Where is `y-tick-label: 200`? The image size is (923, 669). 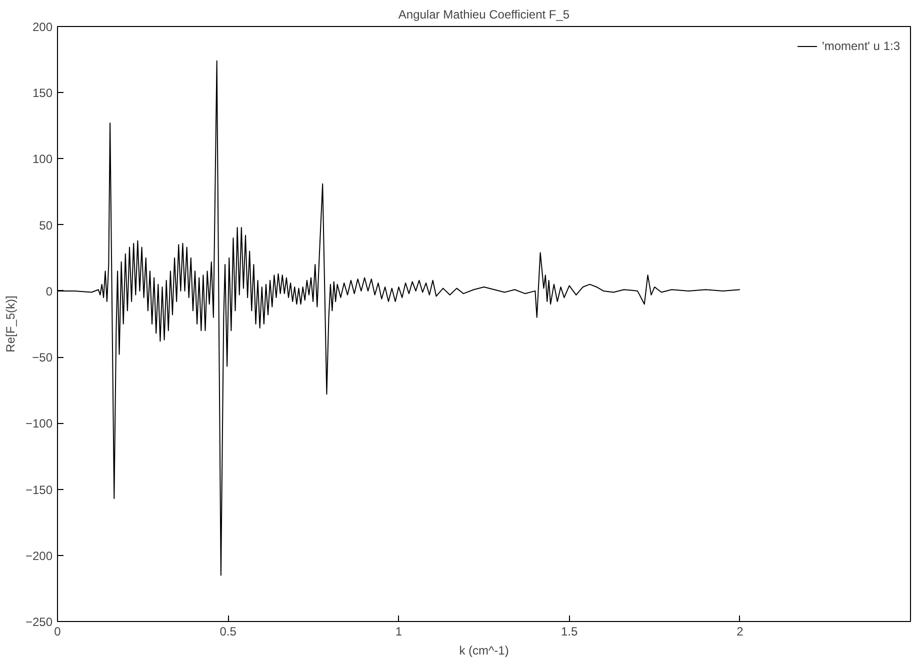
y-tick-label: 200 is located at coordinates (42, 27).